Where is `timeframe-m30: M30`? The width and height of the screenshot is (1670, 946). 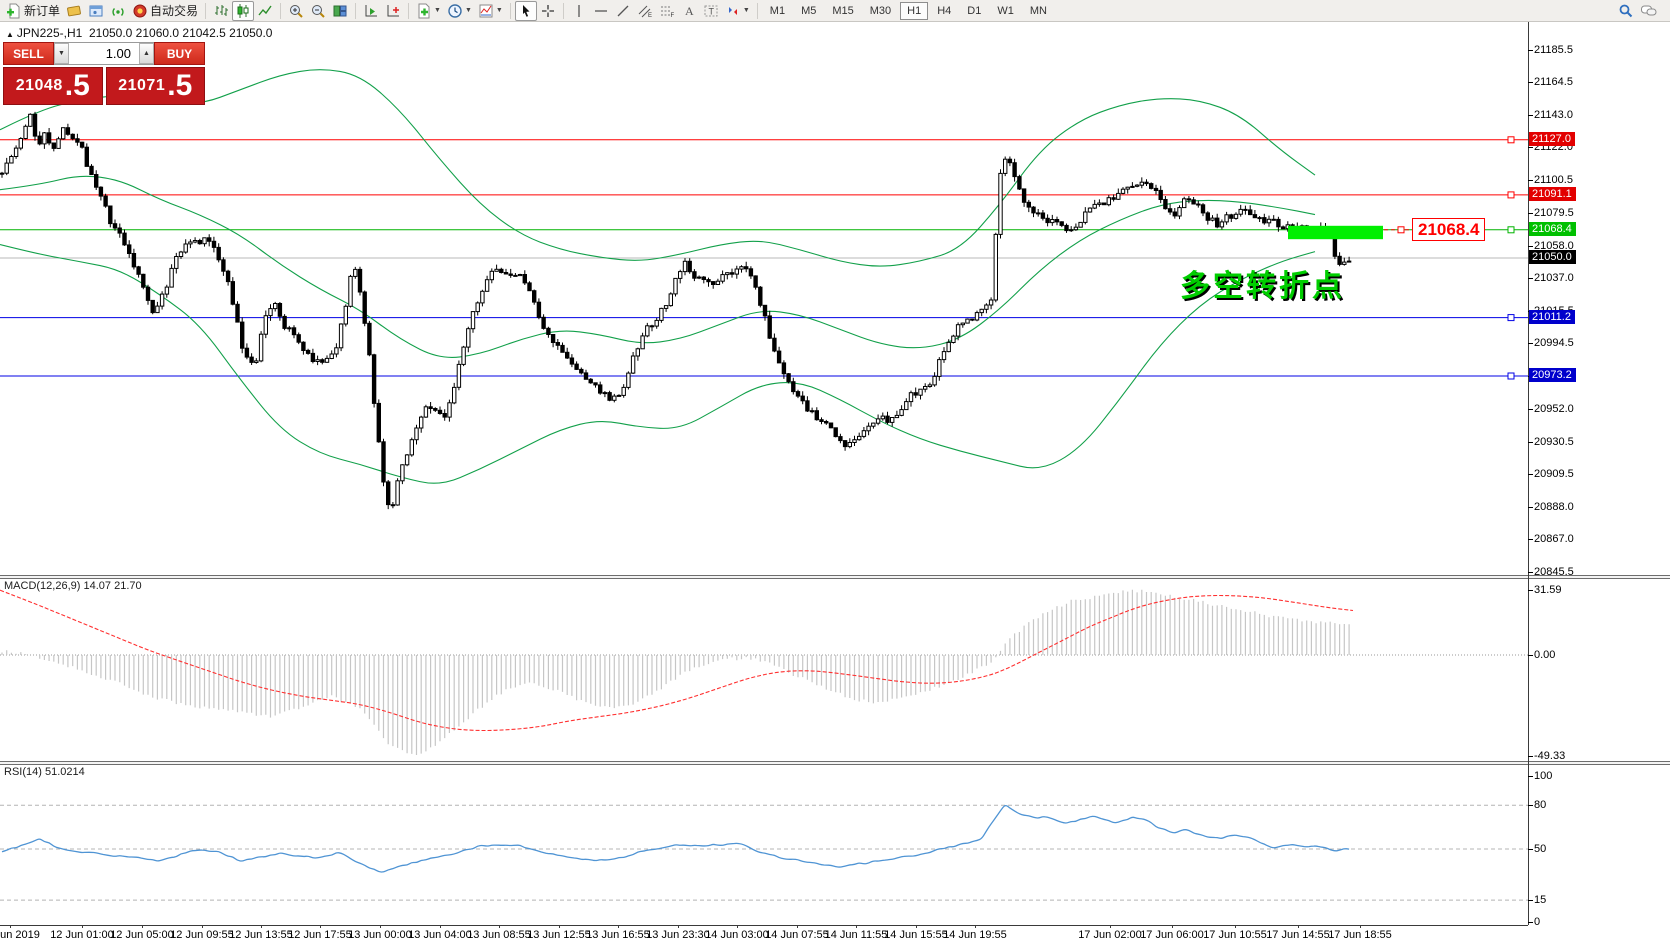
timeframe-m30: M30 is located at coordinates (880, 10).